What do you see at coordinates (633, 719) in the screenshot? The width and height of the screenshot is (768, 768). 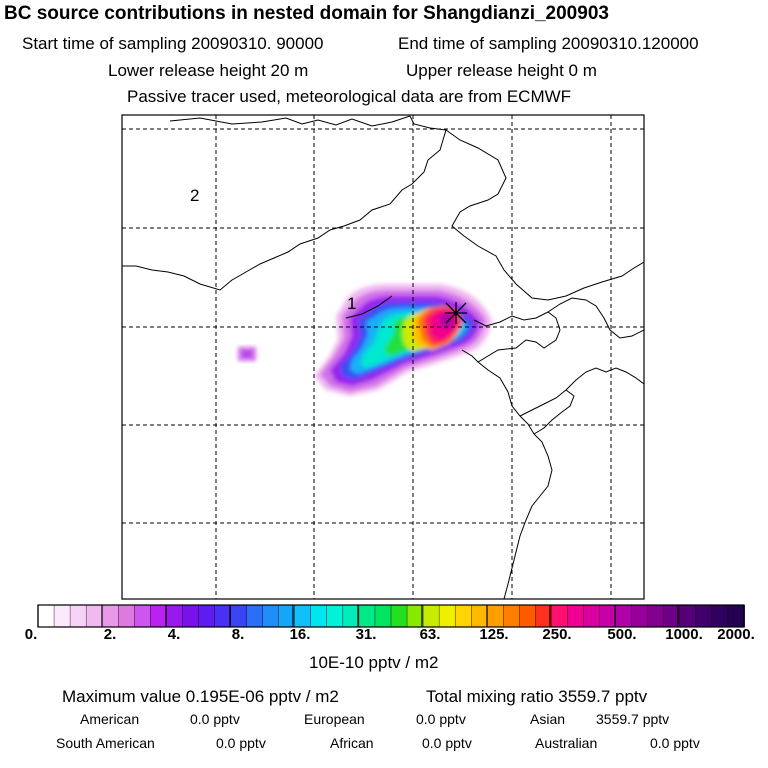 I see `asian-value: 3559.7 pptv` at bounding box center [633, 719].